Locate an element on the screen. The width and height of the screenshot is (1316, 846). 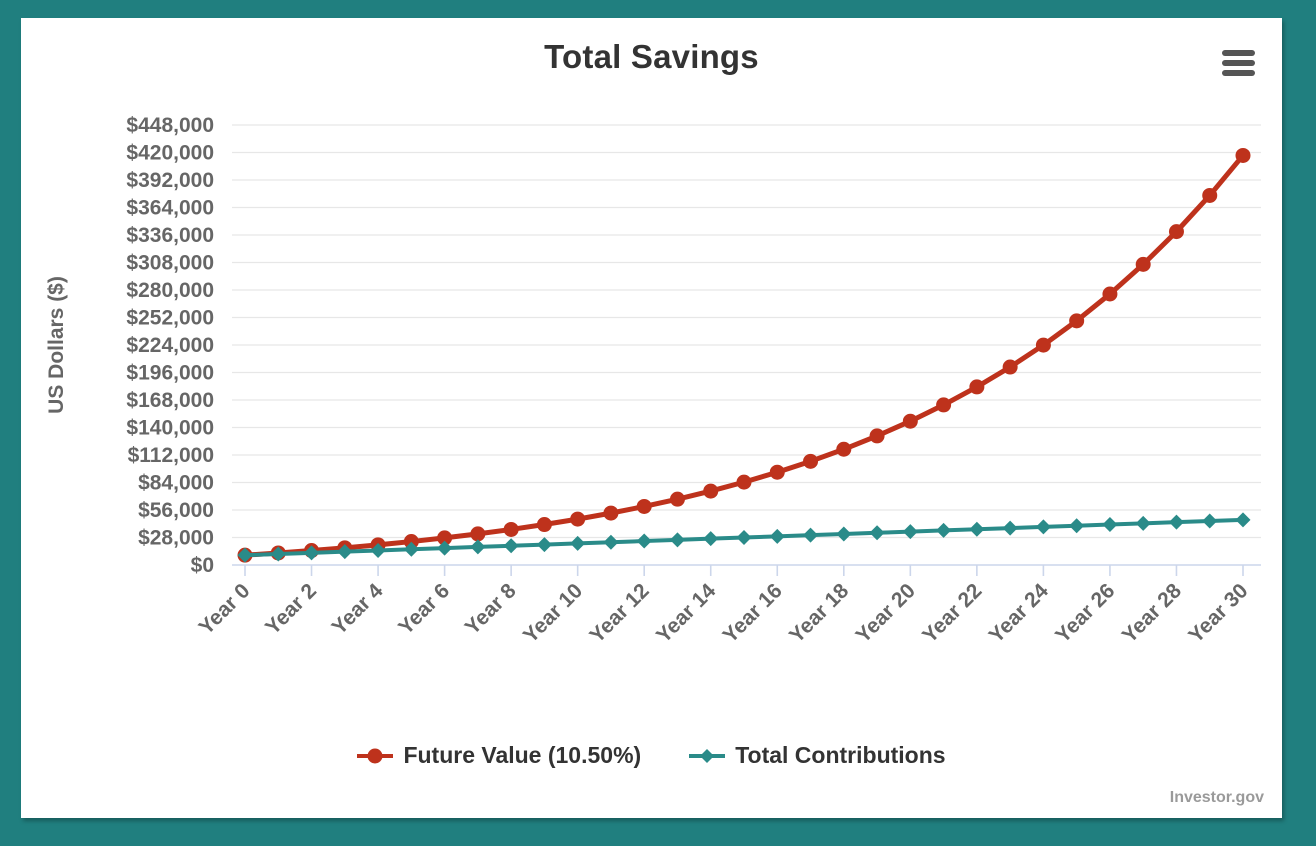
legend-item-future-value-10-50: Future Value (10.50%) is located at coordinates (499, 755).